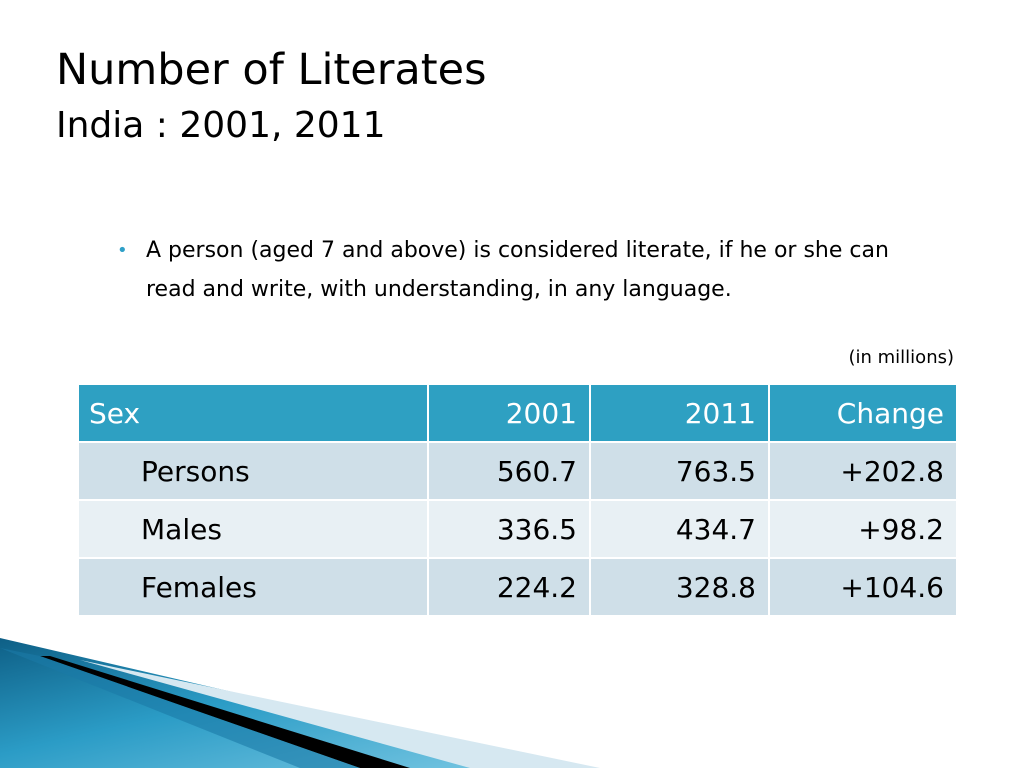  Describe the element at coordinates (221, 125) in the screenshot. I see `slide-subtitle: India : 2001, 2011` at that location.